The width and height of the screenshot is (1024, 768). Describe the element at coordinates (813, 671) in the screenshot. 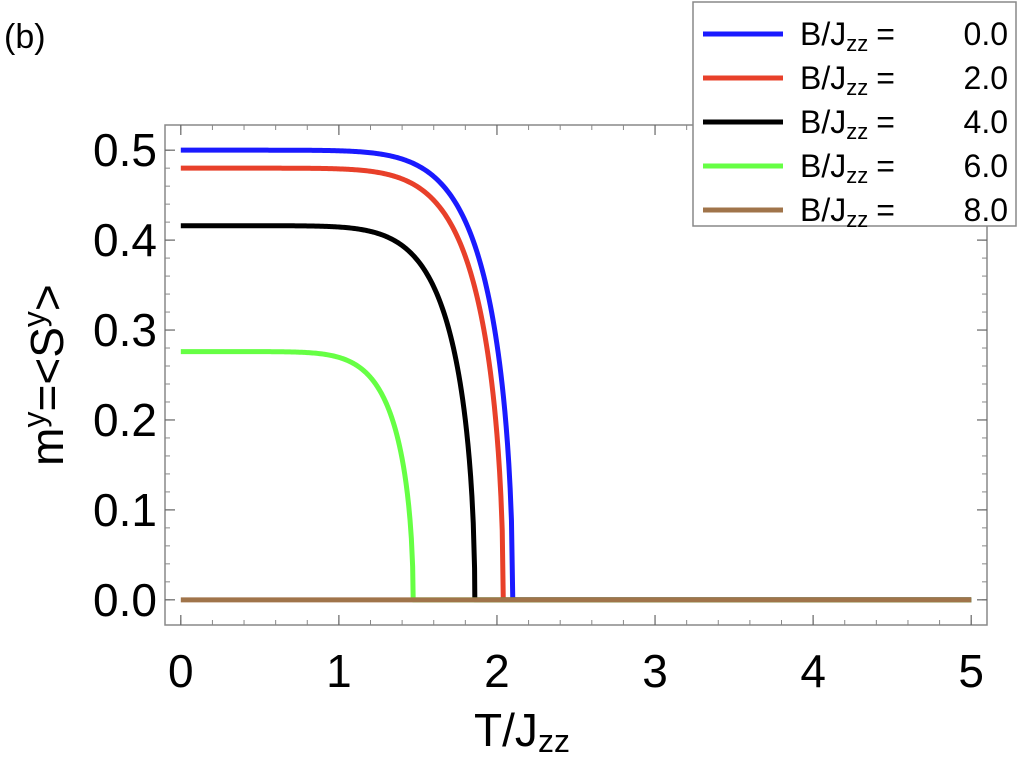

I see `x-tick-label: 4` at that location.